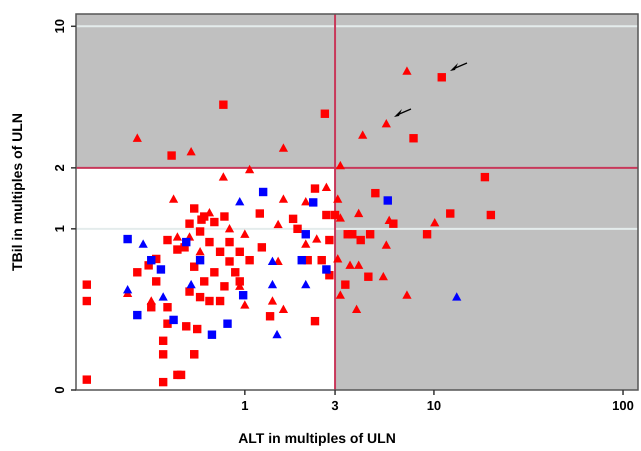 The height and width of the screenshot is (451, 641). I want to click on x-tick-label: 1, so click(244, 405).